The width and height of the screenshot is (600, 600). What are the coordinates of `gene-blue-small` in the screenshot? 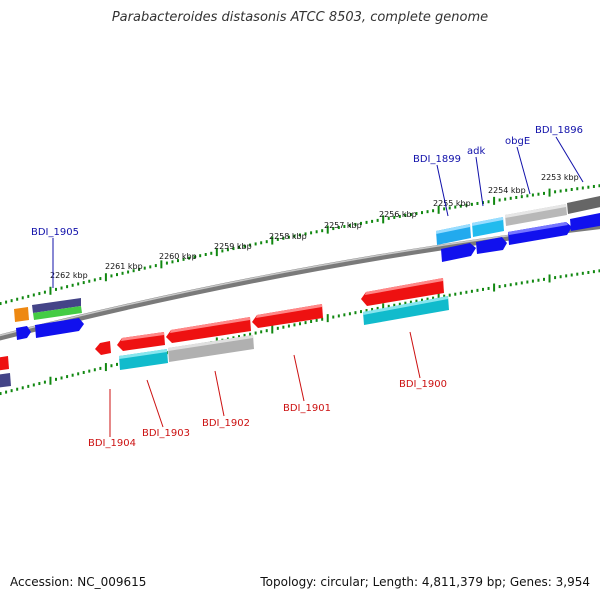 It's located at (23, 333).